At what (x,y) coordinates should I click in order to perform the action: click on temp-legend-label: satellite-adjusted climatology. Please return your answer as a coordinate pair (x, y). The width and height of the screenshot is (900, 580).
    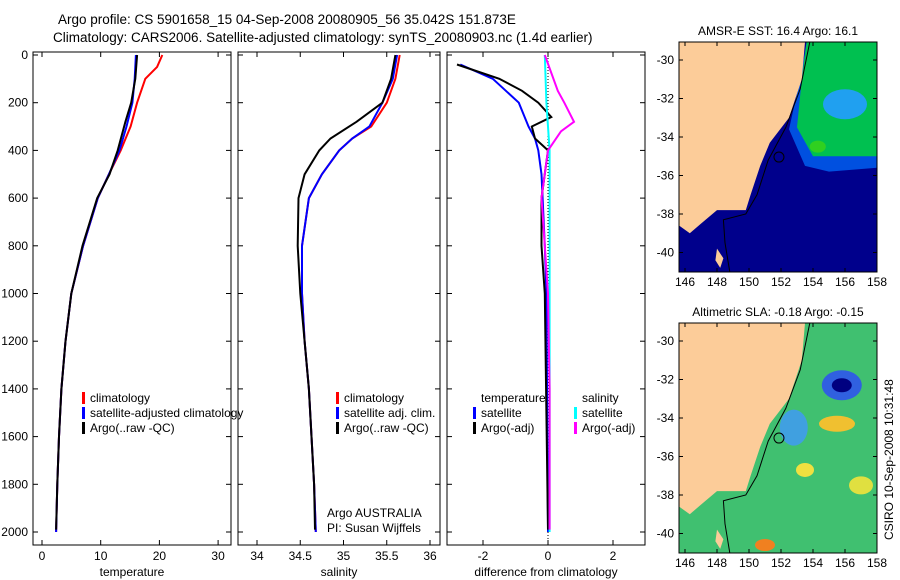
    Looking at the image, I should click on (166, 413).